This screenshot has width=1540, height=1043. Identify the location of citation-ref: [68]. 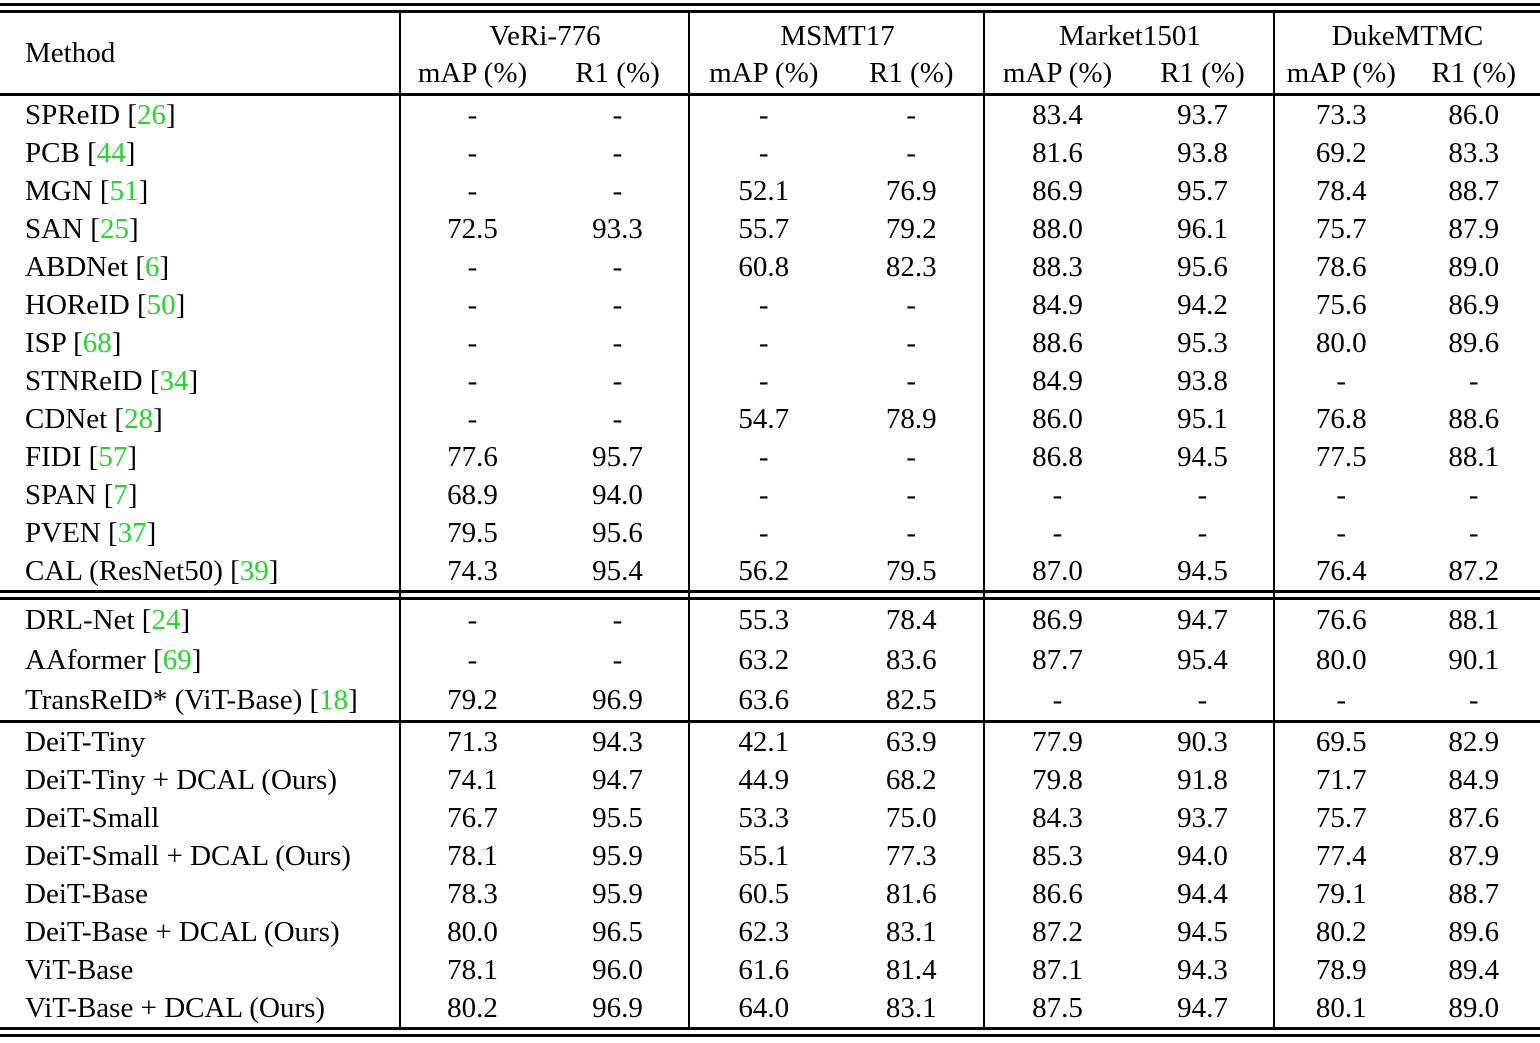
(94, 343).